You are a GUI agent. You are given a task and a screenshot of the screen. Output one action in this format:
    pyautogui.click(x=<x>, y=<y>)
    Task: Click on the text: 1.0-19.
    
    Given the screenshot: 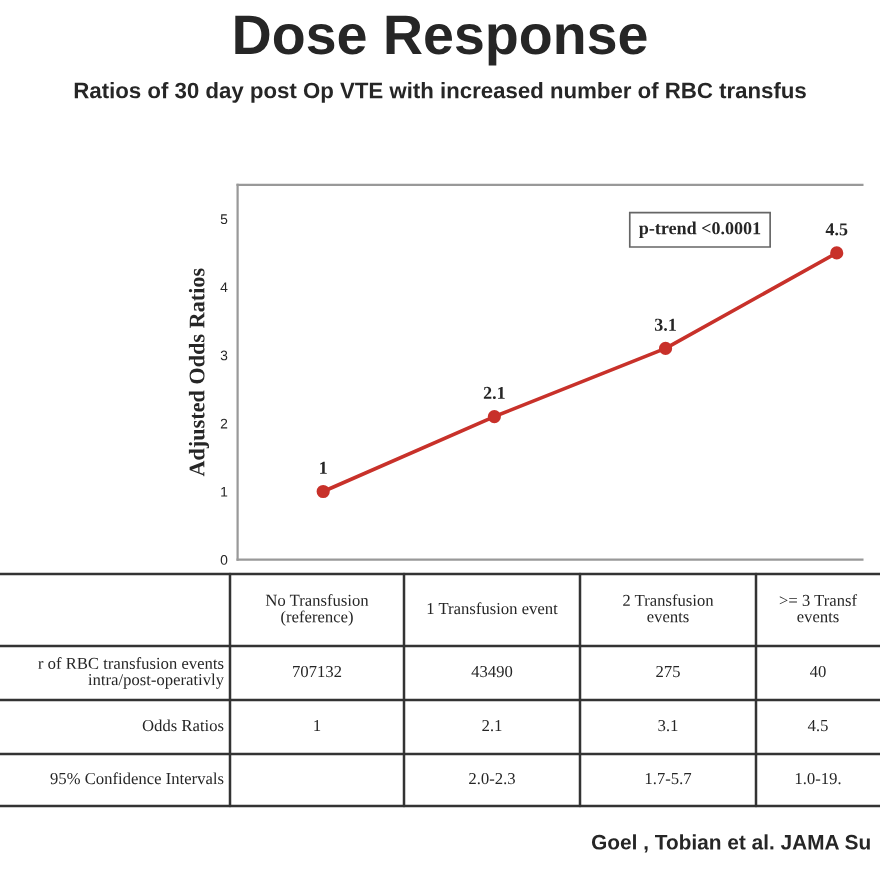 What is the action you would take?
    pyautogui.click(x=818, y=778)
    